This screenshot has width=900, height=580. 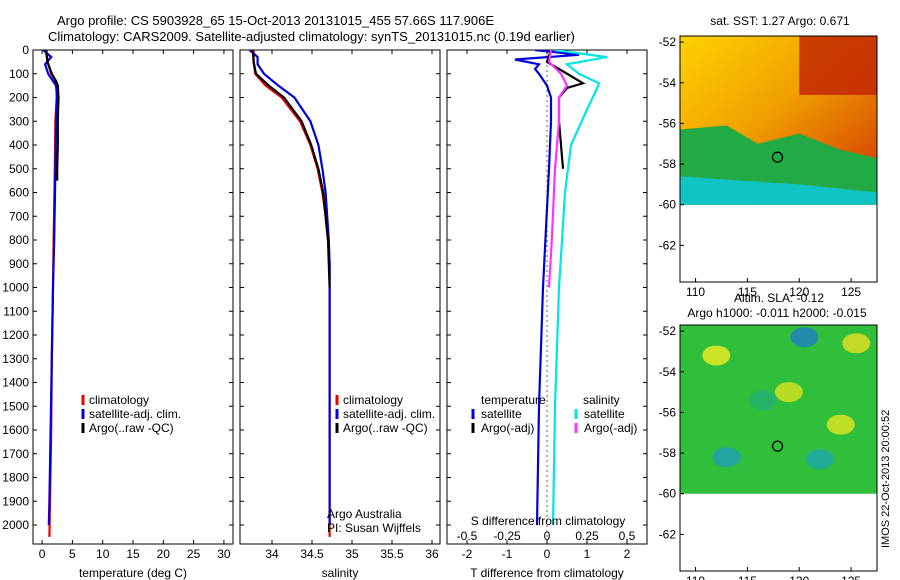 I want to click on y-tick-label: 1800, so click(x=15, y=478).